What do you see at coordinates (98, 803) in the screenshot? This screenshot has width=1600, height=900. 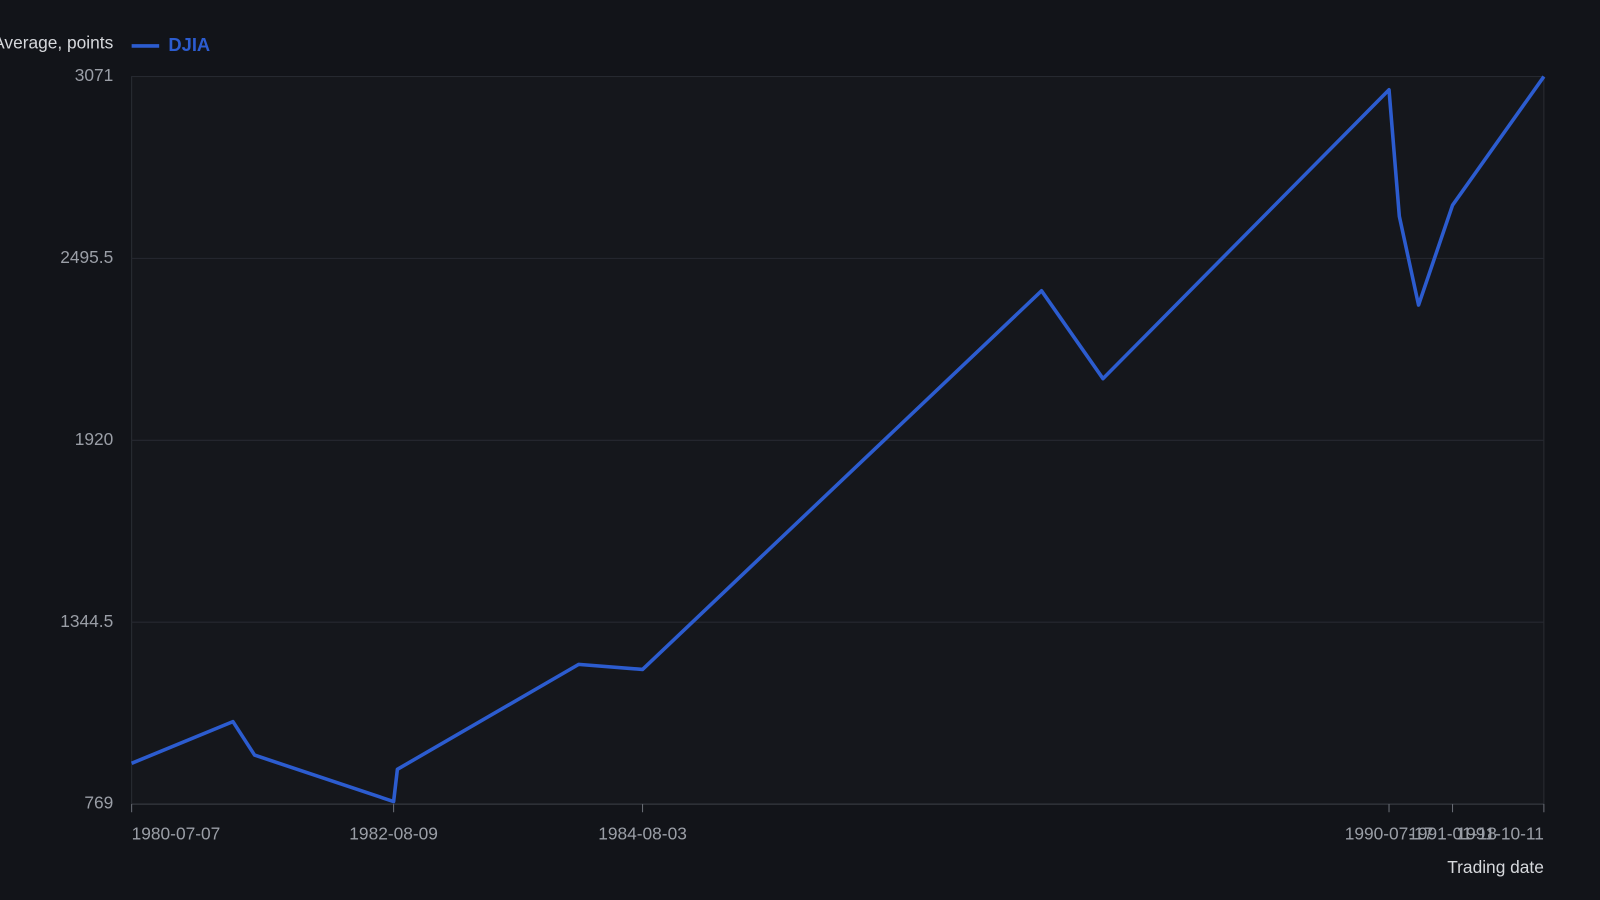 I see `y-tick-label: 769` at bounding box center [98, 803].